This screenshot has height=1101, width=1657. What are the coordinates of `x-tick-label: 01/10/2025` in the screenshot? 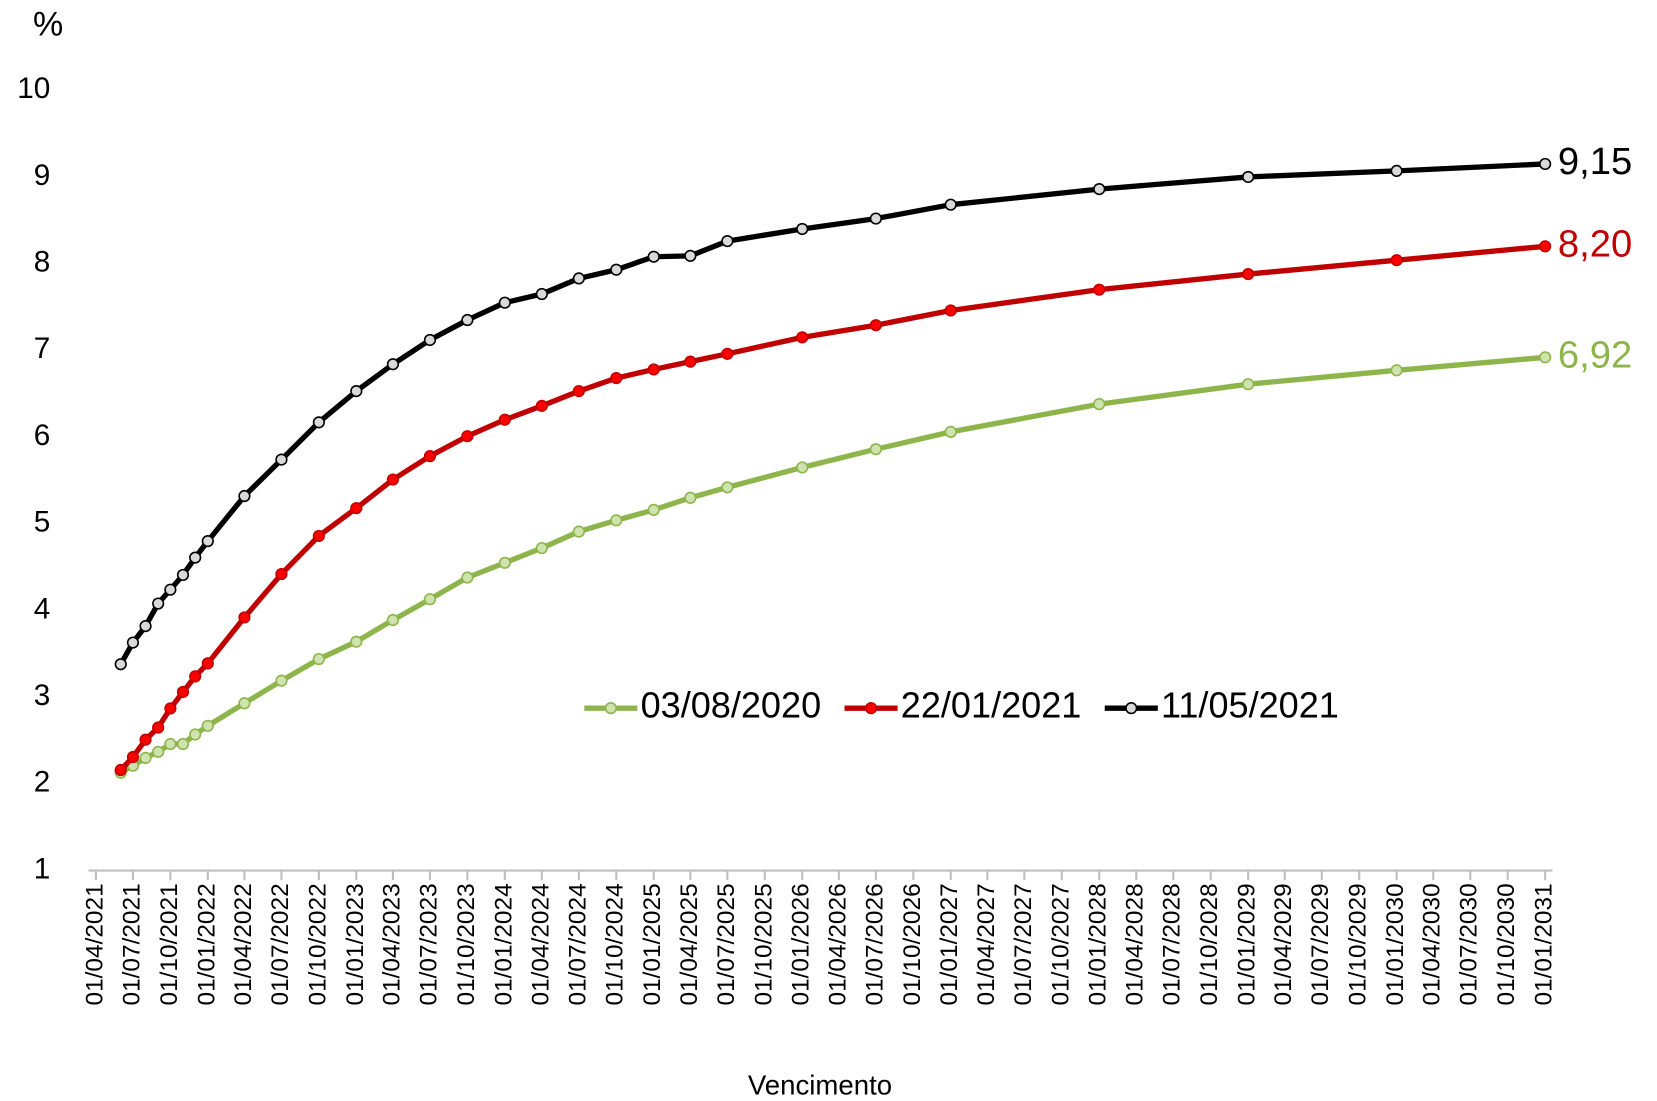 It's located at (763, 944).